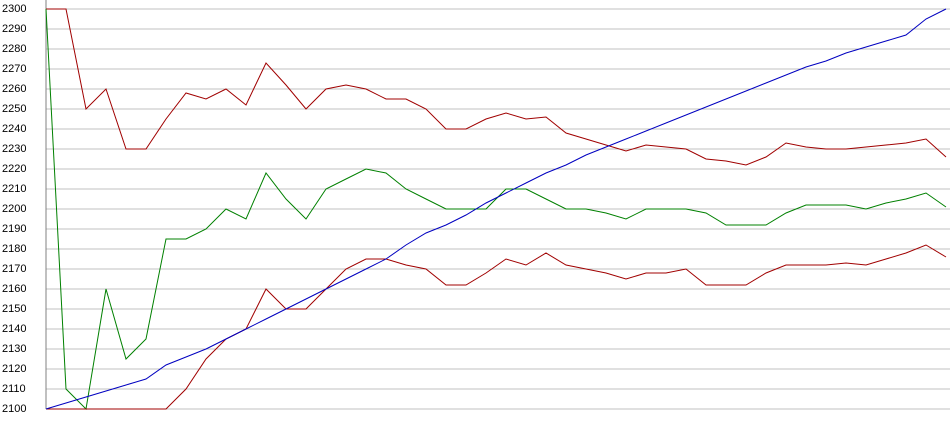 Image resolution: width=950 pixels, height=435 pixels. I want to click on y-tick-label: 2160, so click(14, 289).